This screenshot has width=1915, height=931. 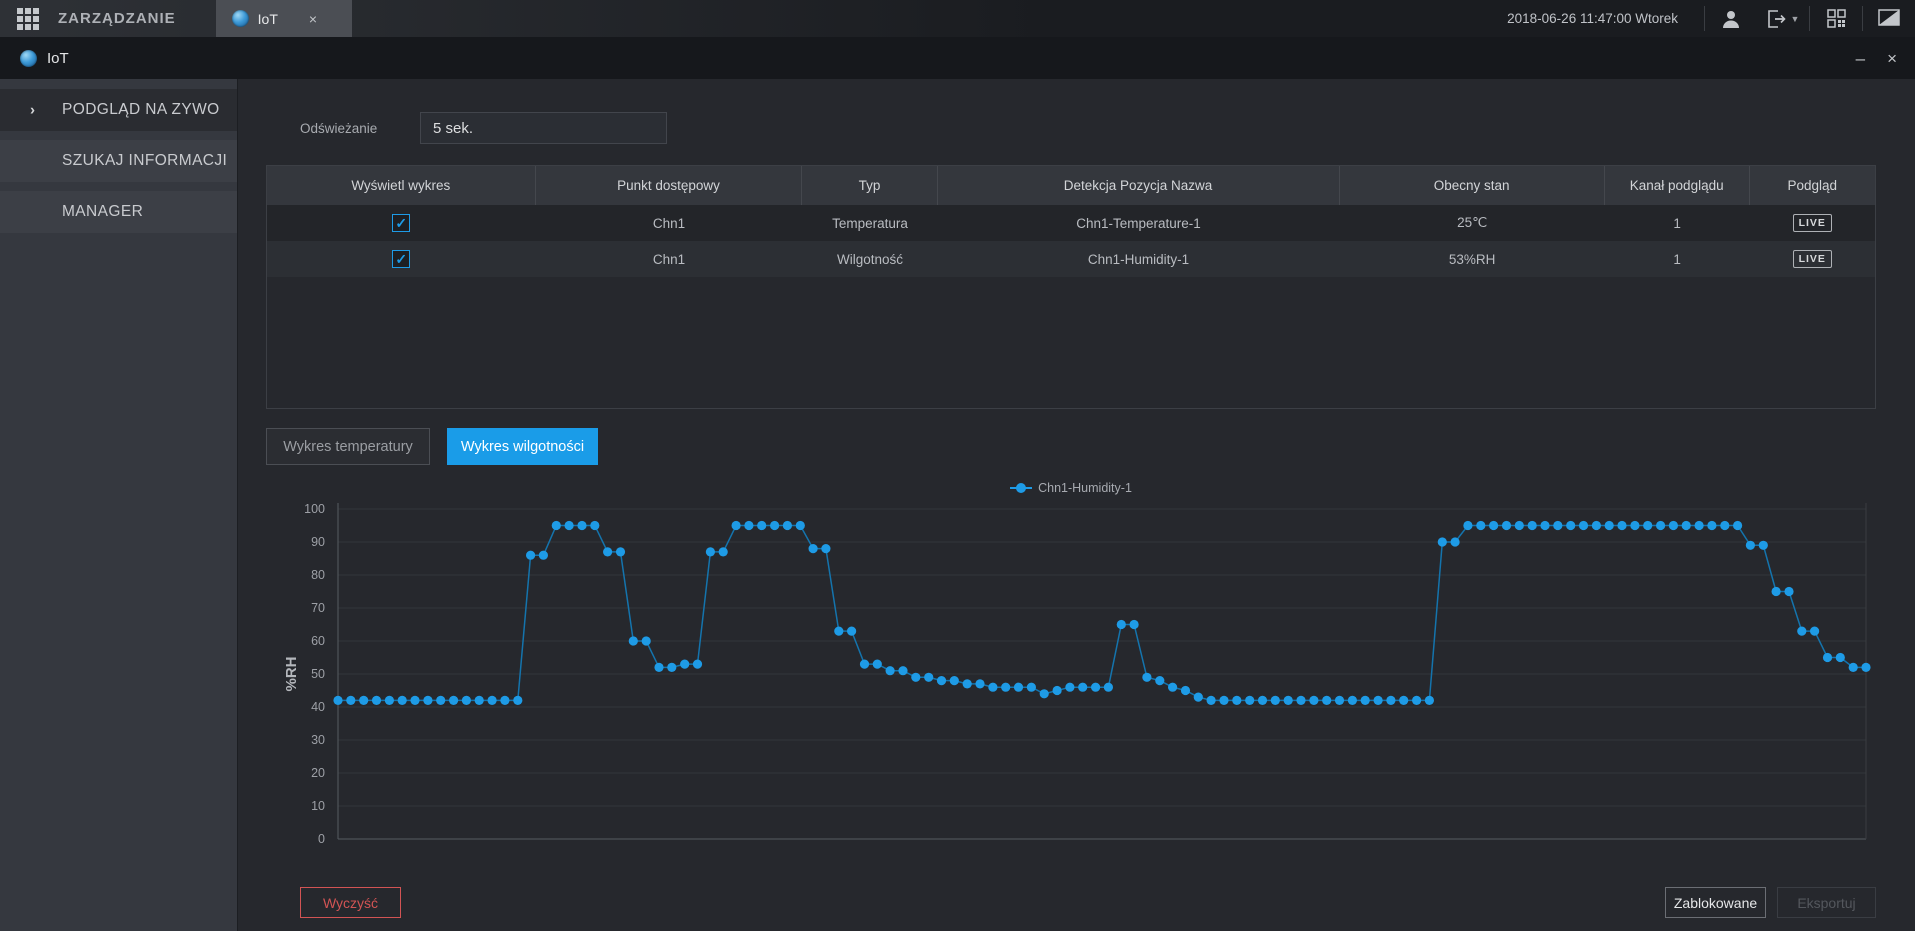 What do you see at coordinates (318, 575) in the screenshot?
I see `svg-text: 80` at bounding box center [318, 575].